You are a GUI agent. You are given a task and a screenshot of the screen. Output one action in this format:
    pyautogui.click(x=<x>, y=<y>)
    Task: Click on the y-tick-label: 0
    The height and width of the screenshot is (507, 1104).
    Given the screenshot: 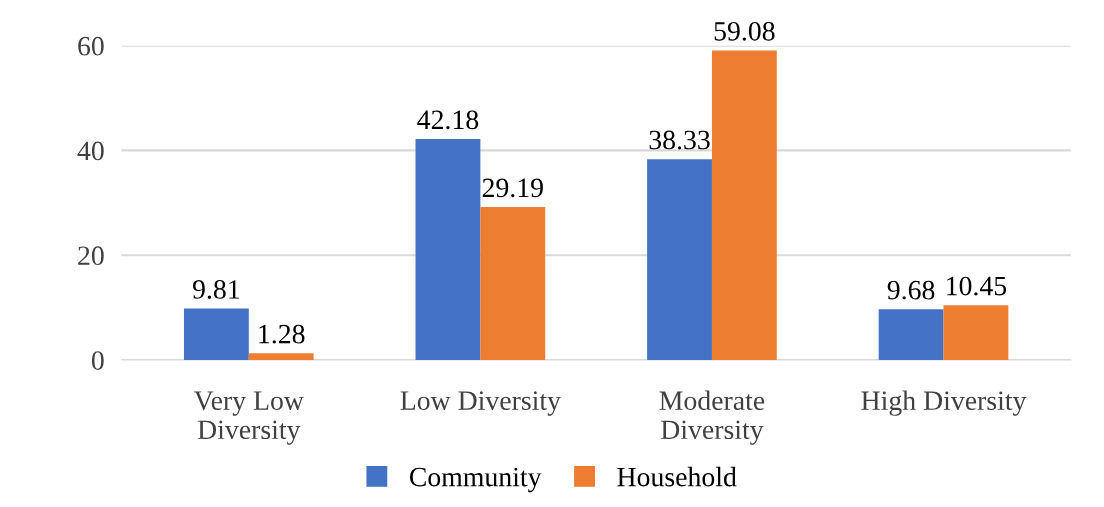 What is the action you would take?
    pyautogui.click(x=97, y=360)
    